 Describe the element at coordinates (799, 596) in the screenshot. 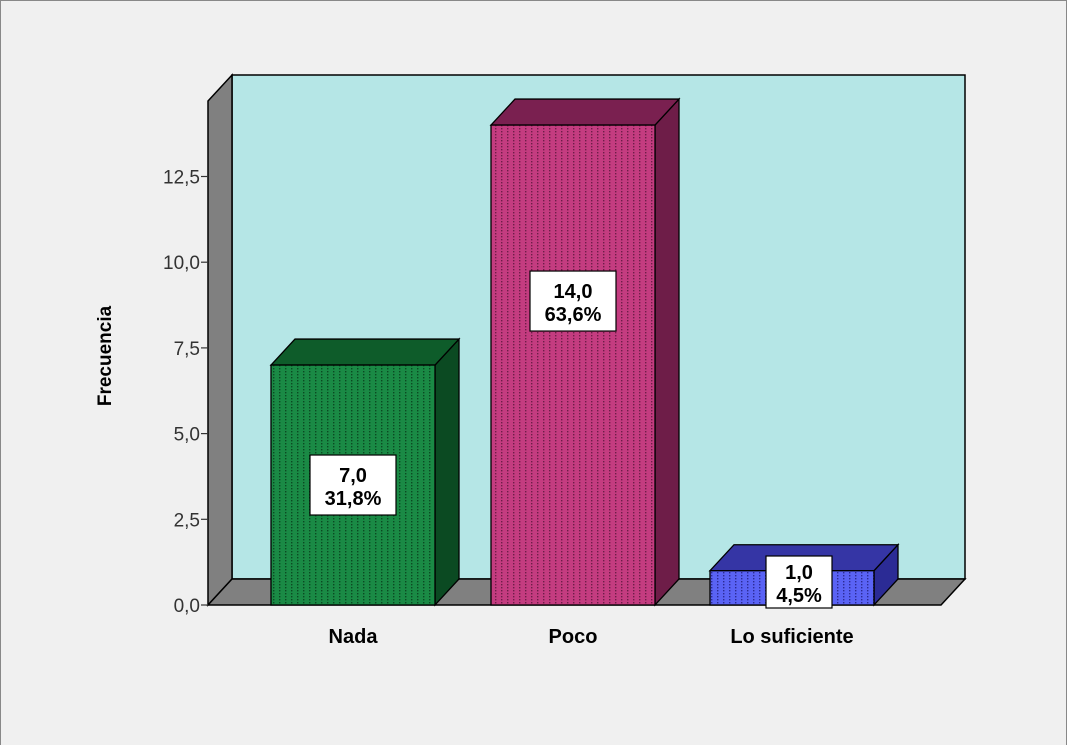

I see `data-label-percent: 4,5%` at that location.